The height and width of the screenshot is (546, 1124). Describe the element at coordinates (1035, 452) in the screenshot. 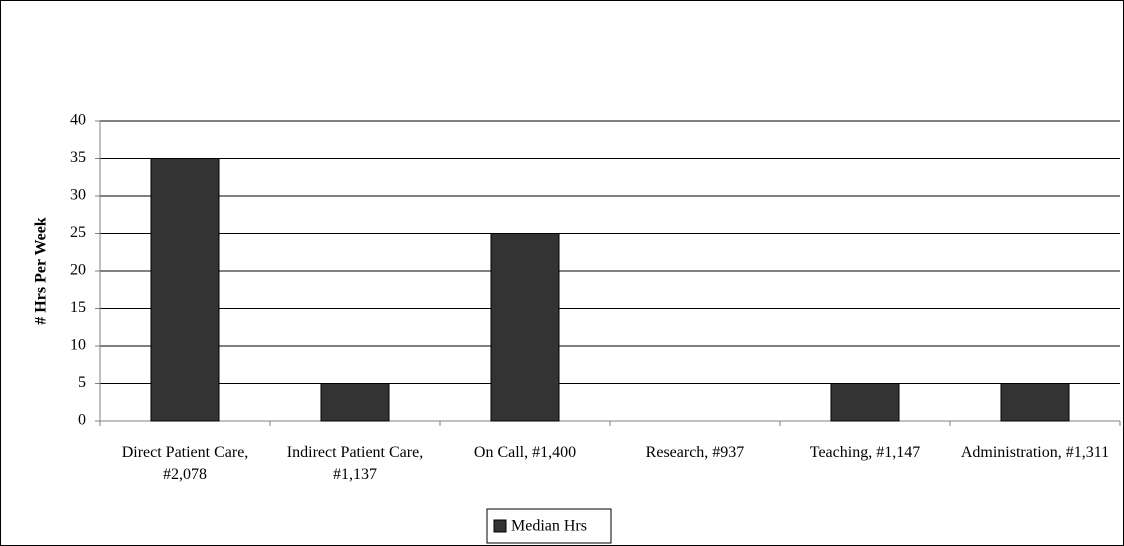

I see `x-tick-label: Administration, #1,311` at that location.